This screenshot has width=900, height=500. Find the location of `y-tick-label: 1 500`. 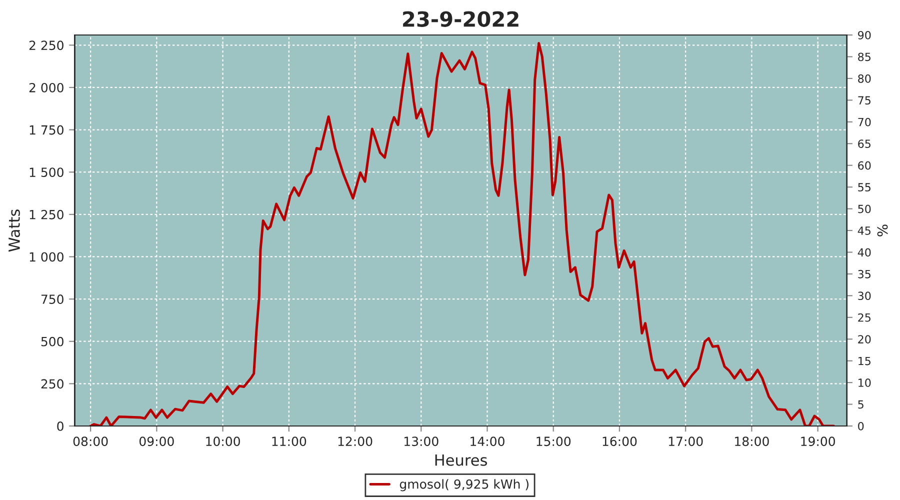

y-tick-label: 1 500 is located at coordinates (47, 173).